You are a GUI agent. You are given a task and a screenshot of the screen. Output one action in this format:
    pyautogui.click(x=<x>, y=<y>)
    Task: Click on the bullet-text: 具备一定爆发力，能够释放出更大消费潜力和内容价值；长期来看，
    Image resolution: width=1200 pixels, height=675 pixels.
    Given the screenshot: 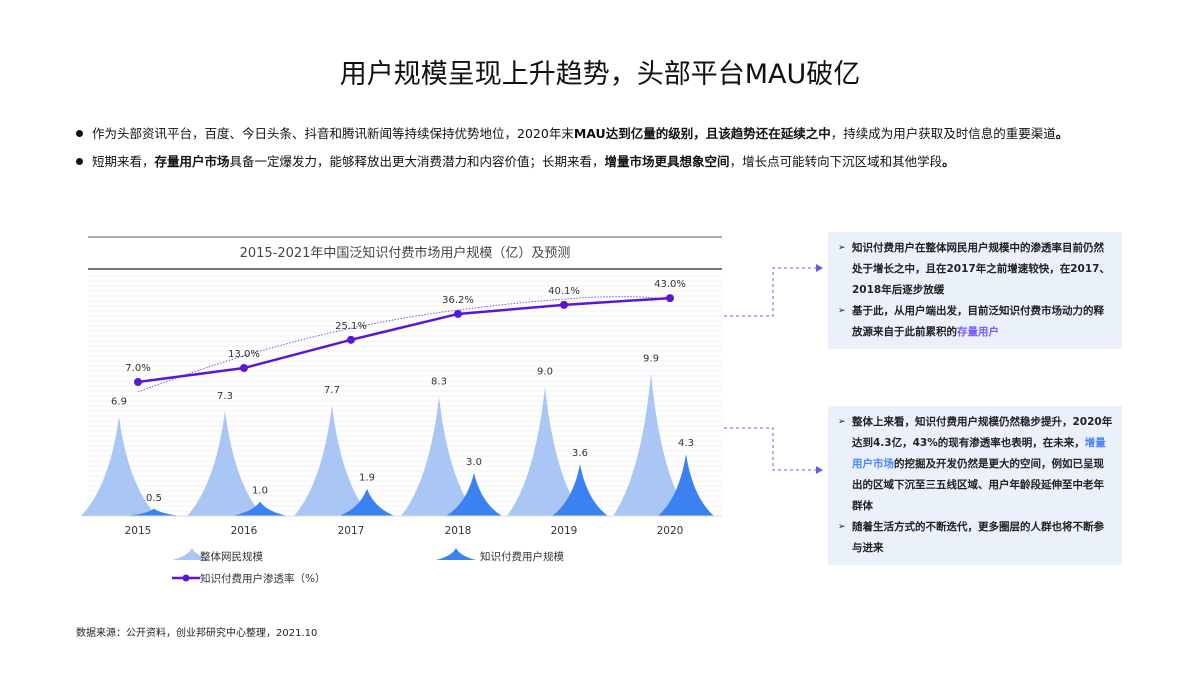 What is the action you would take?
    pyautogui.click(x=417, y=161)
    